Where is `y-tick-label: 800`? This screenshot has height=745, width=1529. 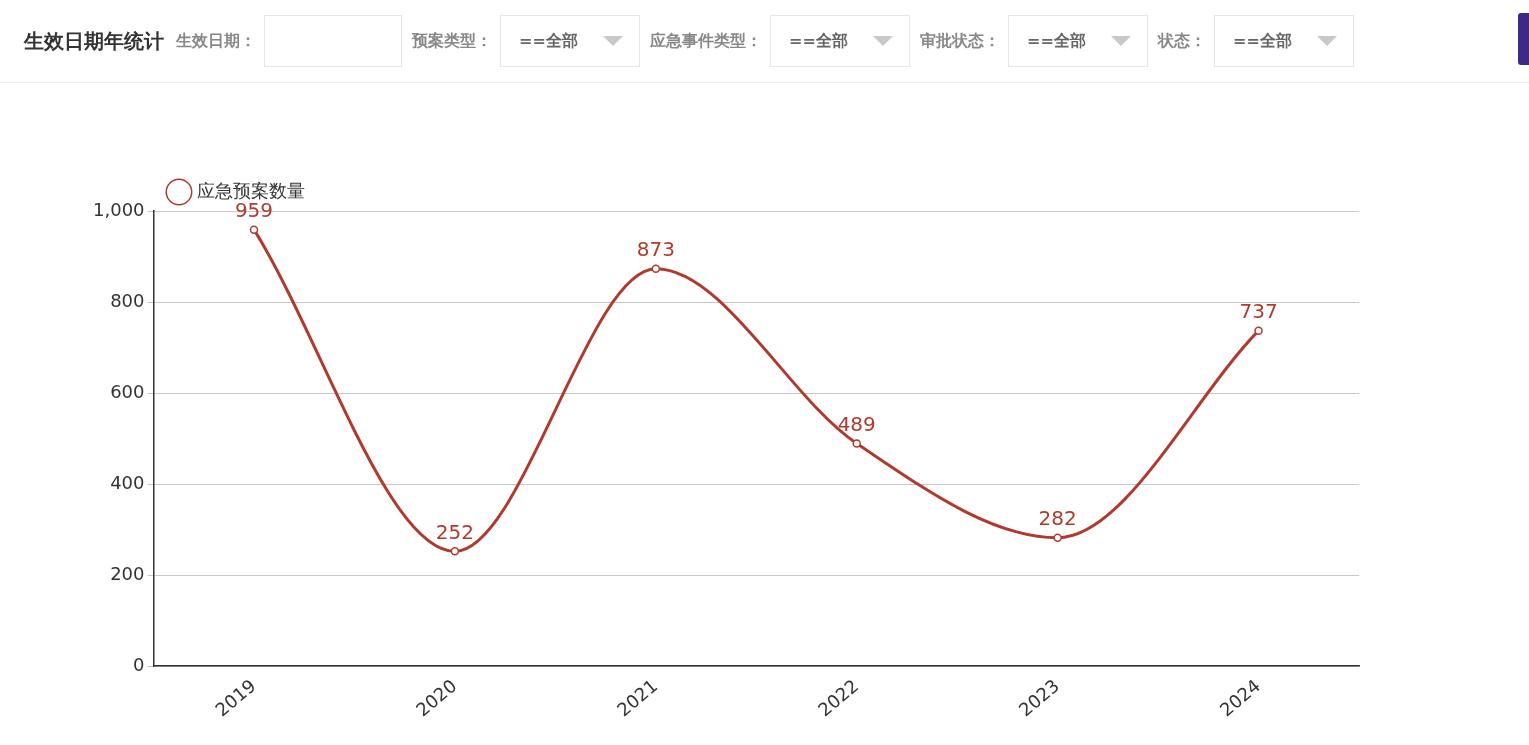 y-tick-label: 800 is located at coordinates (127, 300).